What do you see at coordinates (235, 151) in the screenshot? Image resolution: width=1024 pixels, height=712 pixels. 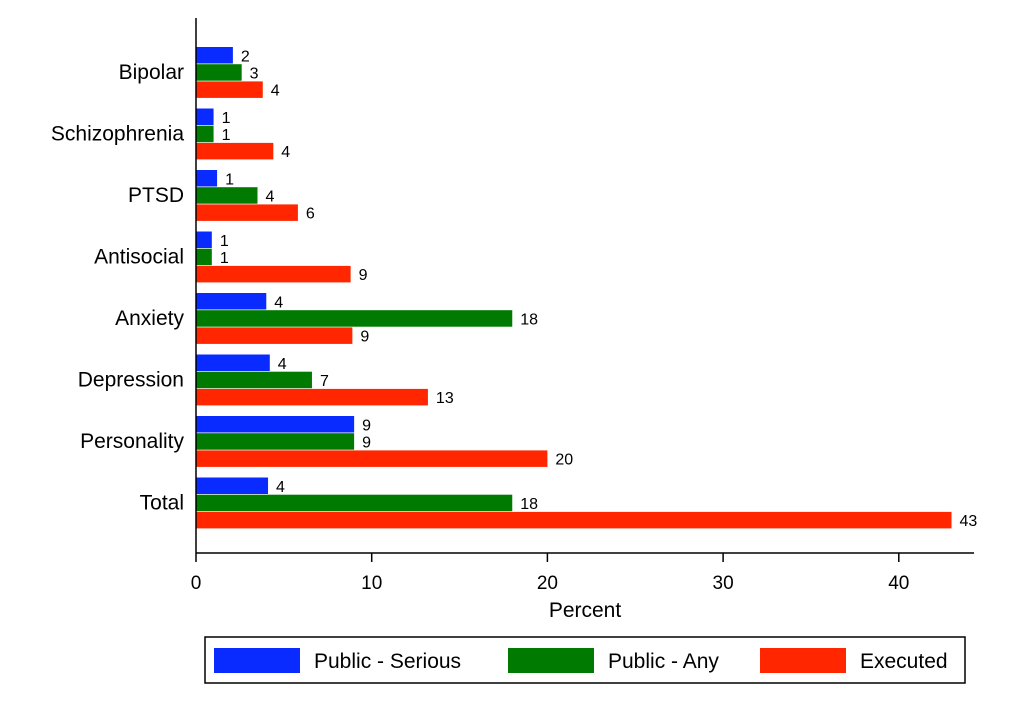 I see `bar-schizophrenia-executed` at bounding box center [235, 151].